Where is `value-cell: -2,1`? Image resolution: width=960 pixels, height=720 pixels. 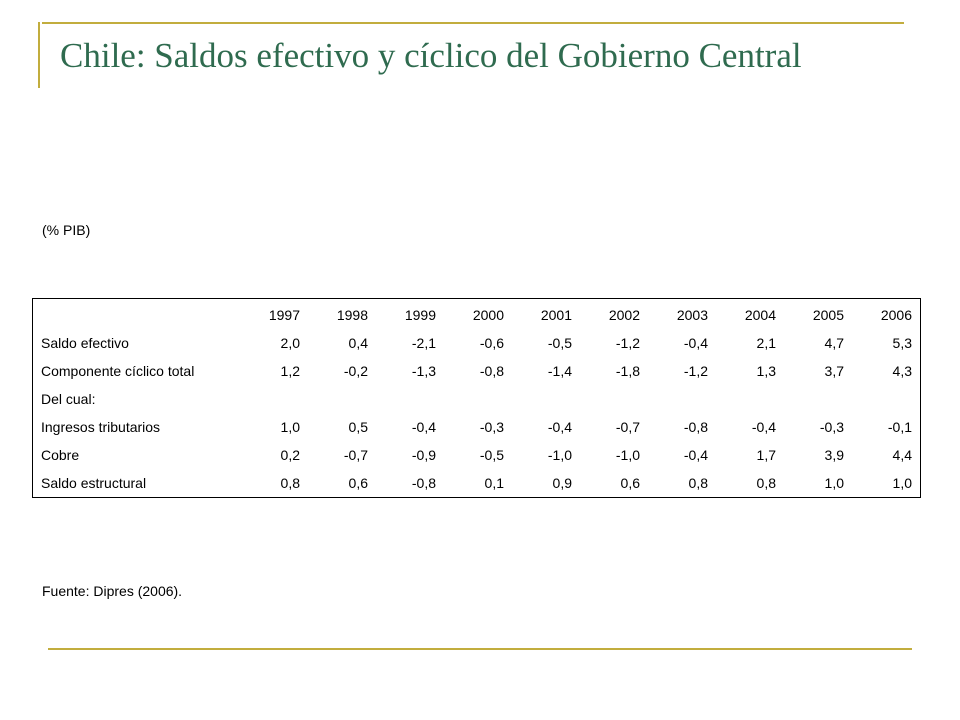 value-cell: -2,1 is located at coordinates (423, 343).